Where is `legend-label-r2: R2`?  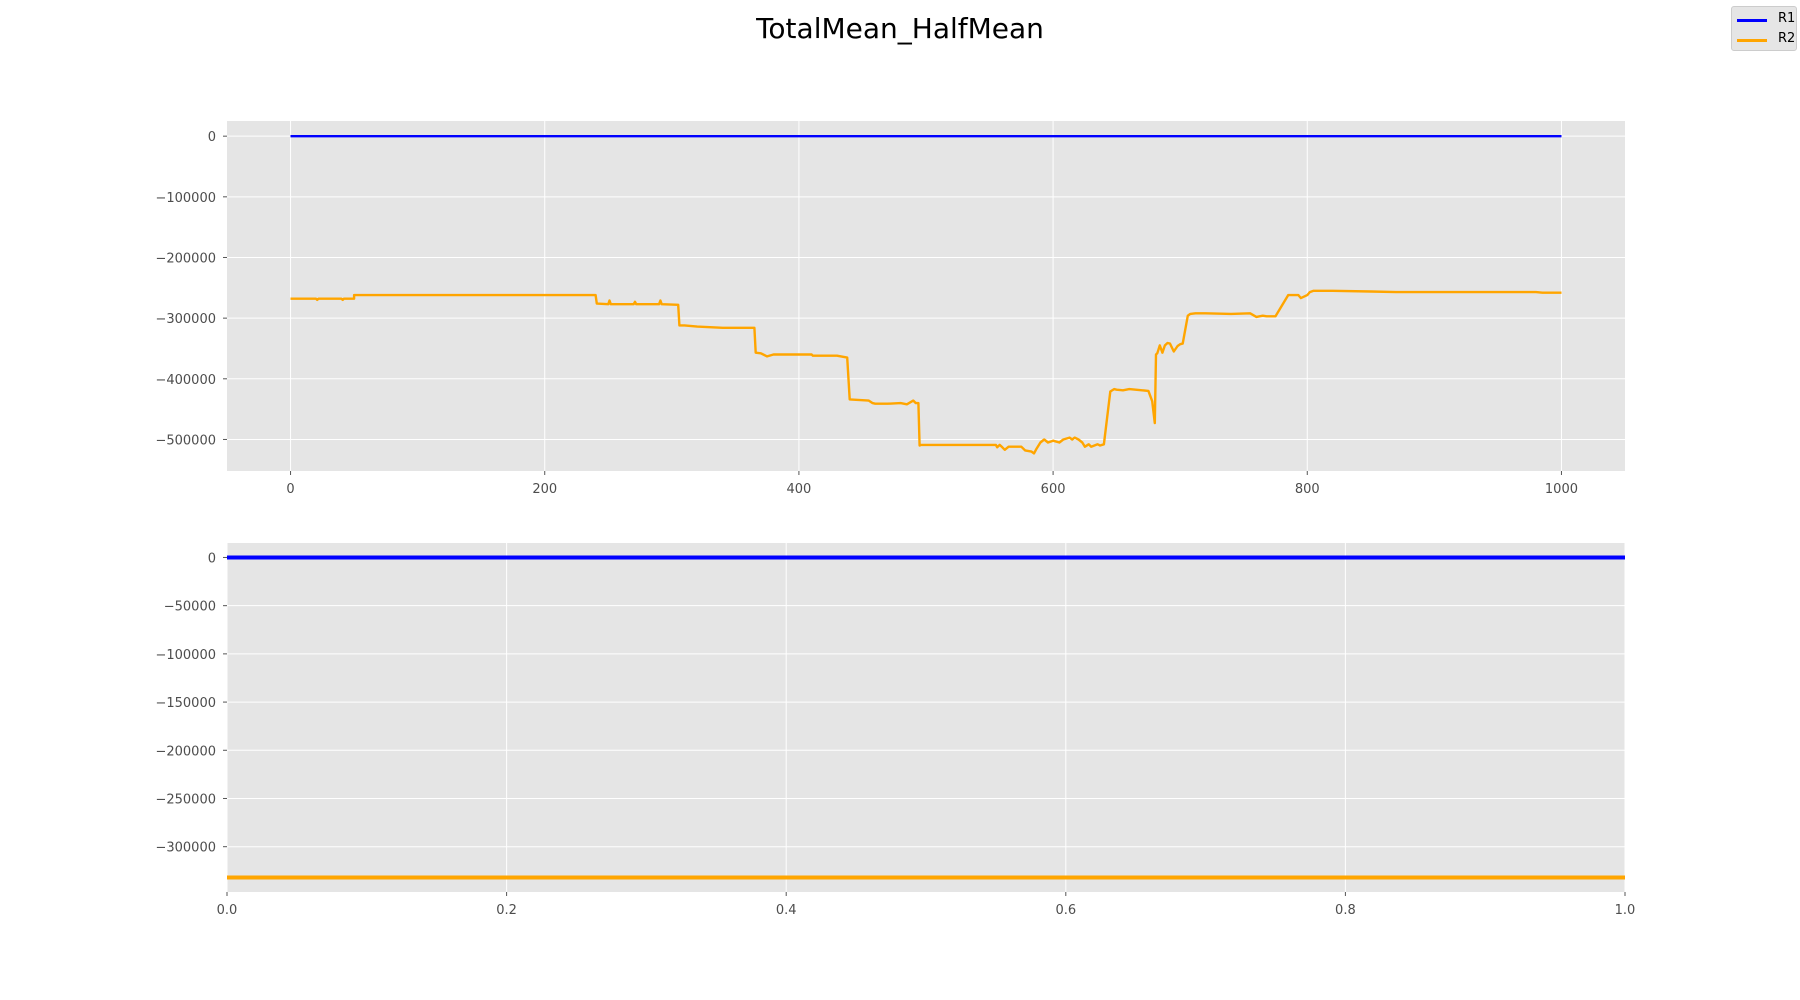
legend-label-r2: R2 is located at coordinates (1787, 38).